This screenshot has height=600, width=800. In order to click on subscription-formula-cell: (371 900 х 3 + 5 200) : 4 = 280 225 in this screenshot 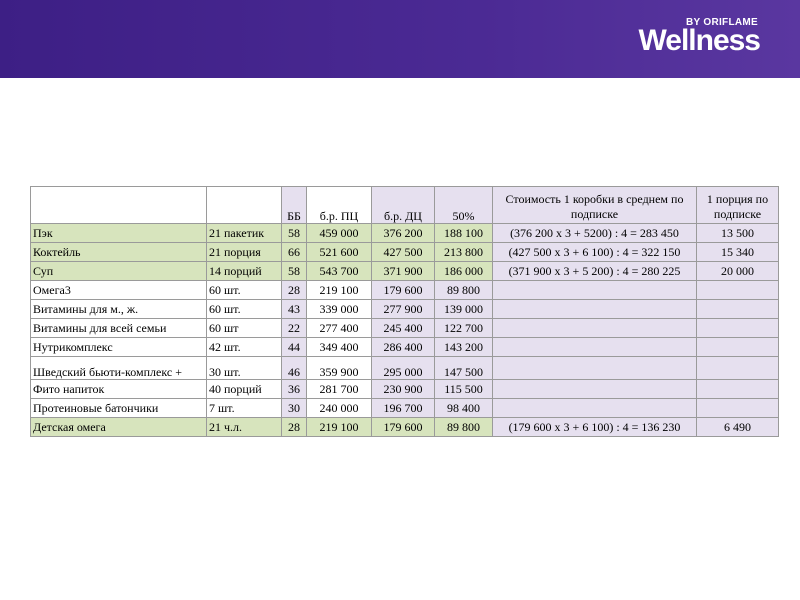, I will do `click(594, 271)`.